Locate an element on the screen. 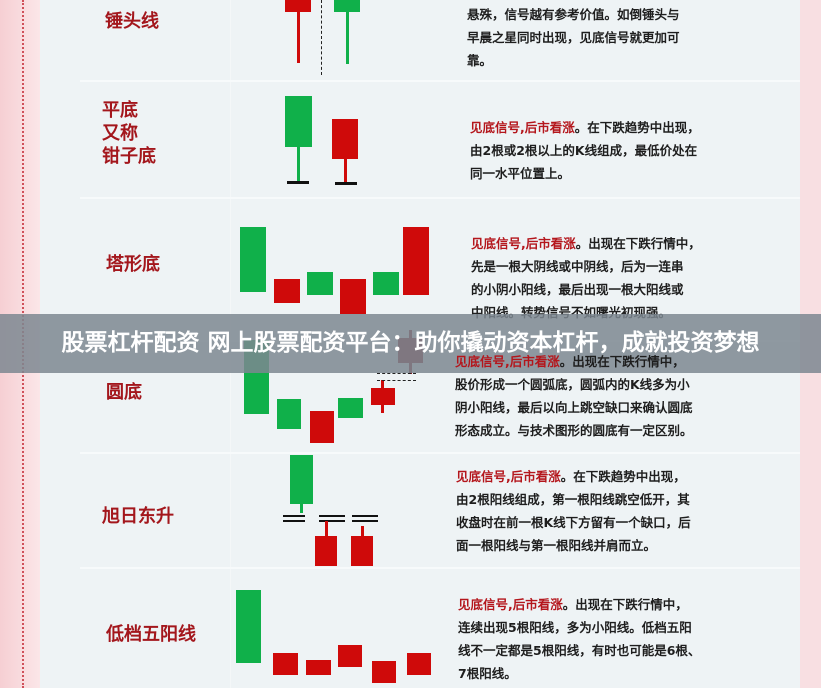 The image size is (821, 688). separator-dashed is located at coordinates (321, 37).